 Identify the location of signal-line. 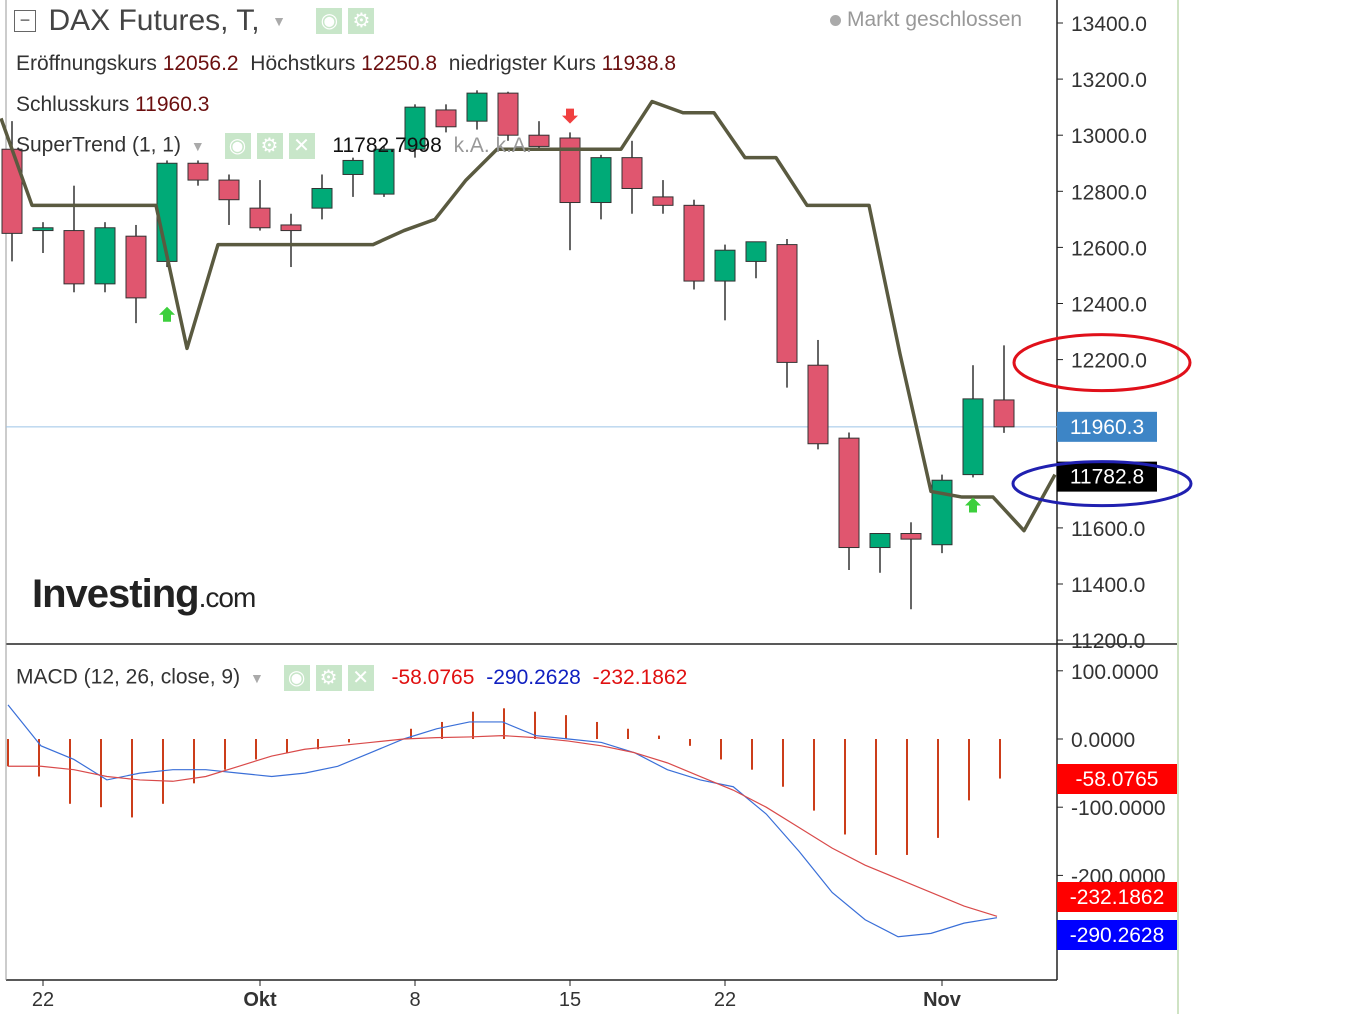
(503, 825).